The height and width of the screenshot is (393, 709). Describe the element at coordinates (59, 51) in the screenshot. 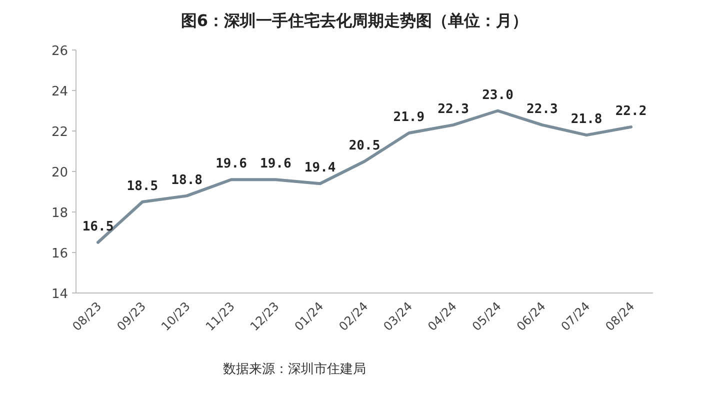

I see `y-tick-label: 26` at that location.